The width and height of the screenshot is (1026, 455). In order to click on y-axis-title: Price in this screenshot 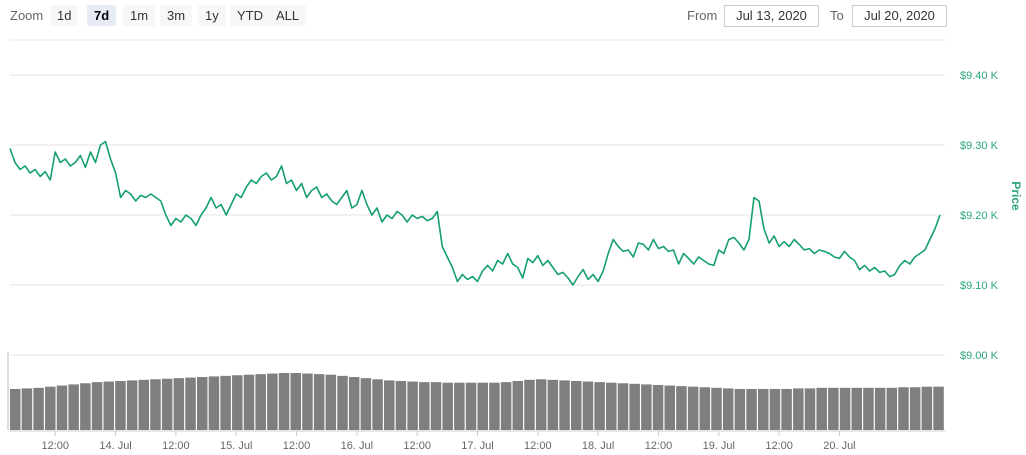, I will do `click(1016, 196)`.